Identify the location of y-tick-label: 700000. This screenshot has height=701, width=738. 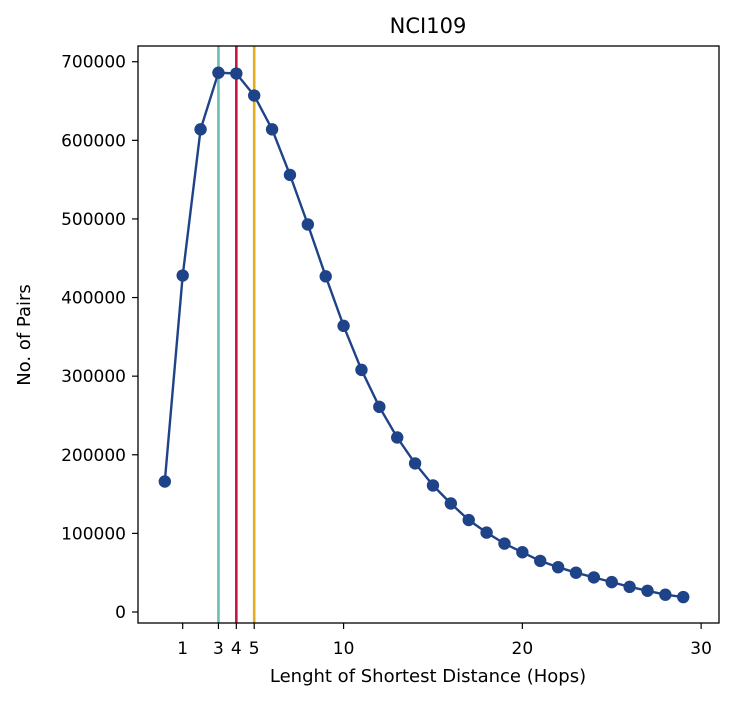
(93, 63).